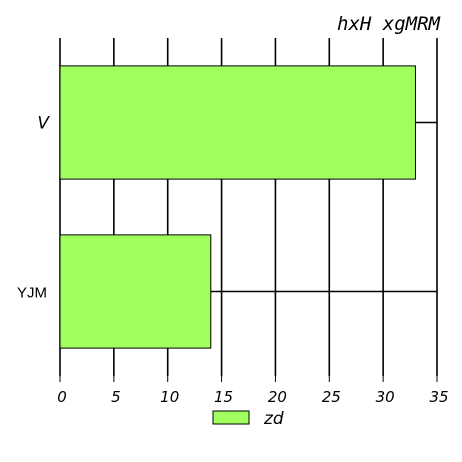 The width and height of the screenshot is (462, 462). I want to click on x-tick-label: 35, so click(438, 397).